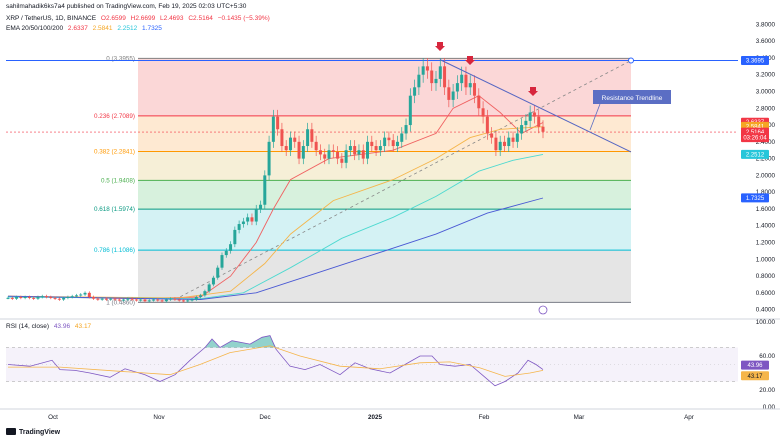 The width and height of the screenshot is (780, 443). What do you see at coordinates (200, 18) in the screenshot?
I see `ohlc-close: C2.5164` at bounding box center [200, 18].